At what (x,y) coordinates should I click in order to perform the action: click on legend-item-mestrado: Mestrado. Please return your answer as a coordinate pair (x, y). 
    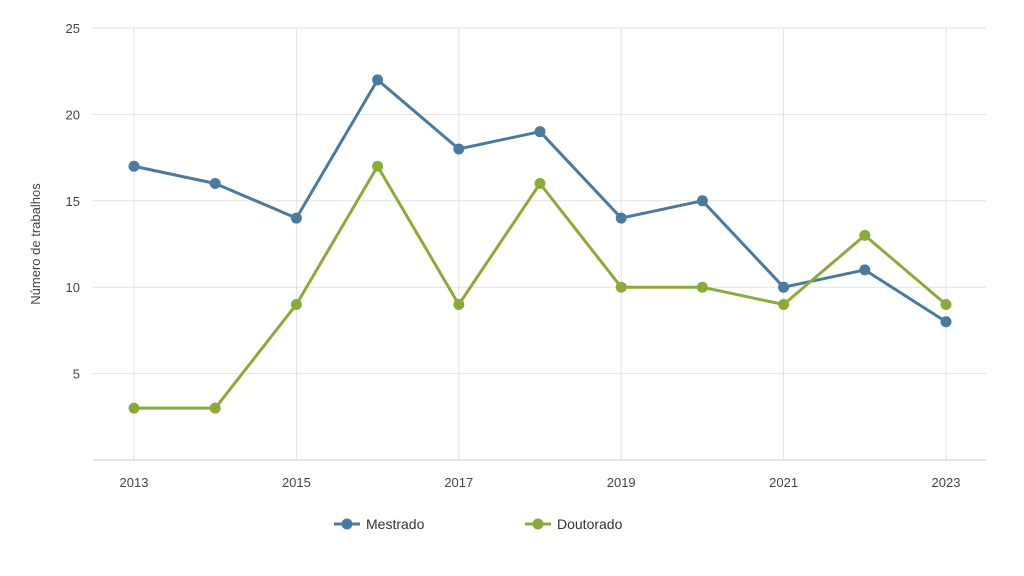
    Looking at the image, I should click on (379, 524).